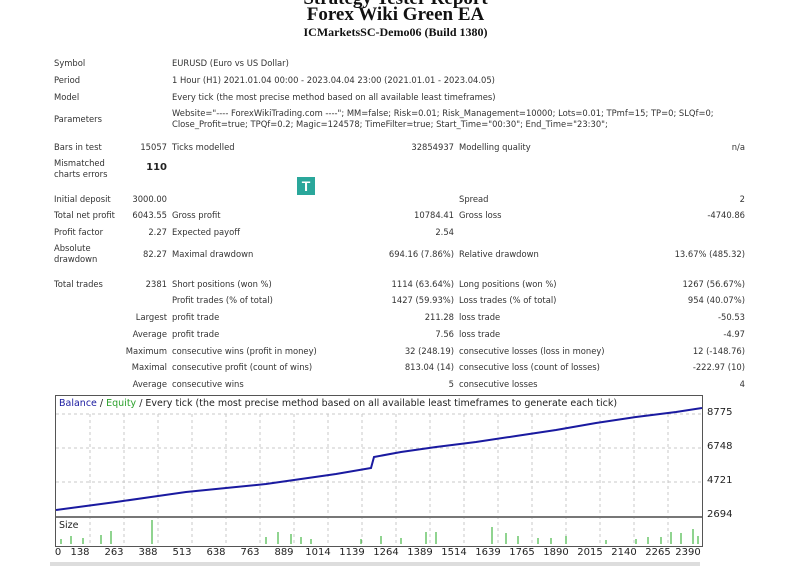  Describe the element at coordinates (79, 232) in the screenshot. I see `profit-factor-label: Profit factor` at that location.